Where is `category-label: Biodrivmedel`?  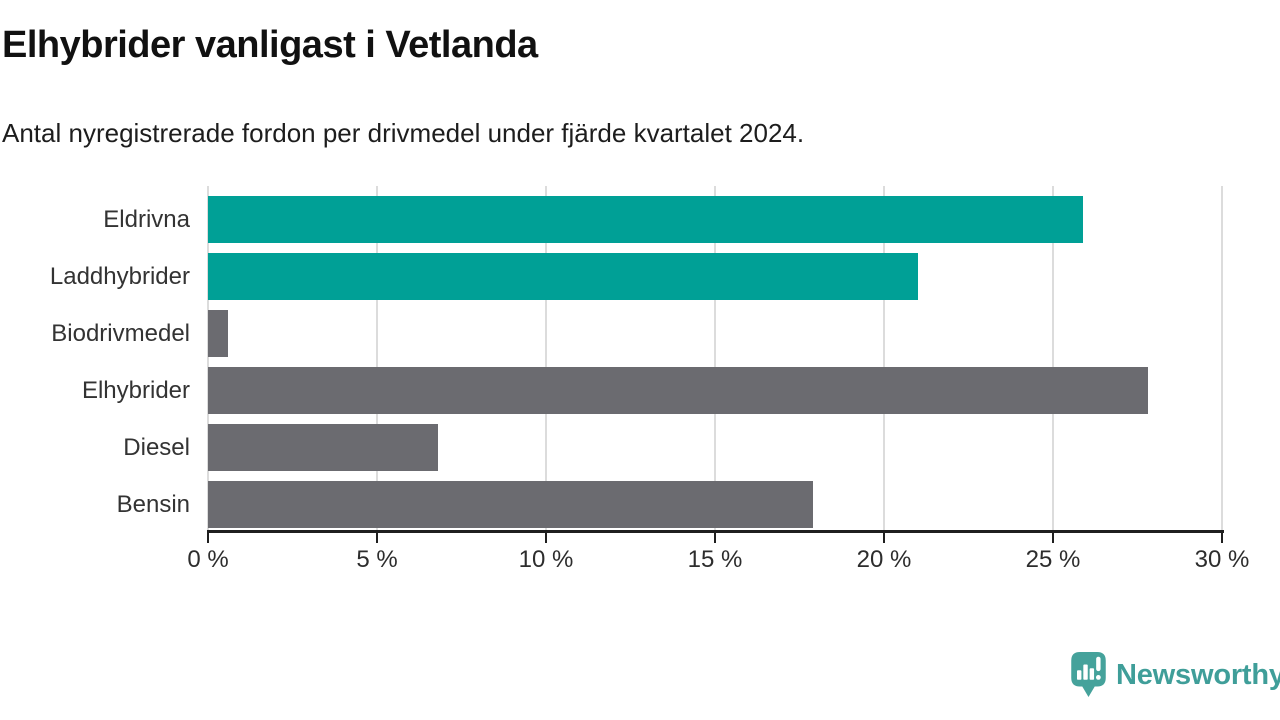
category-label: Biodrivmedel is located at coordinates (120, 333).